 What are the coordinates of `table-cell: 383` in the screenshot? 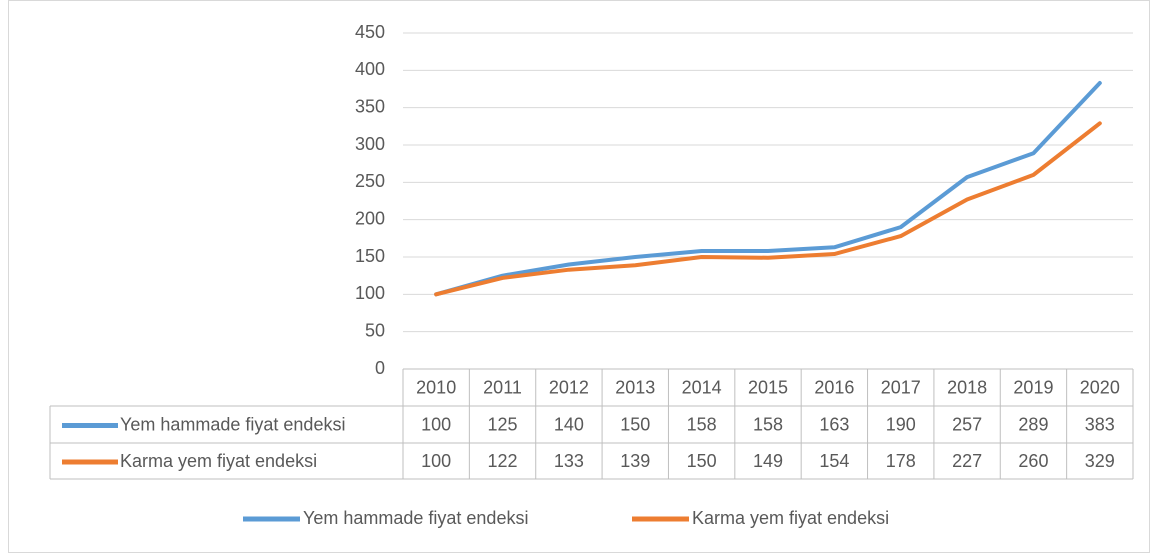 It's located at (1100, 424).